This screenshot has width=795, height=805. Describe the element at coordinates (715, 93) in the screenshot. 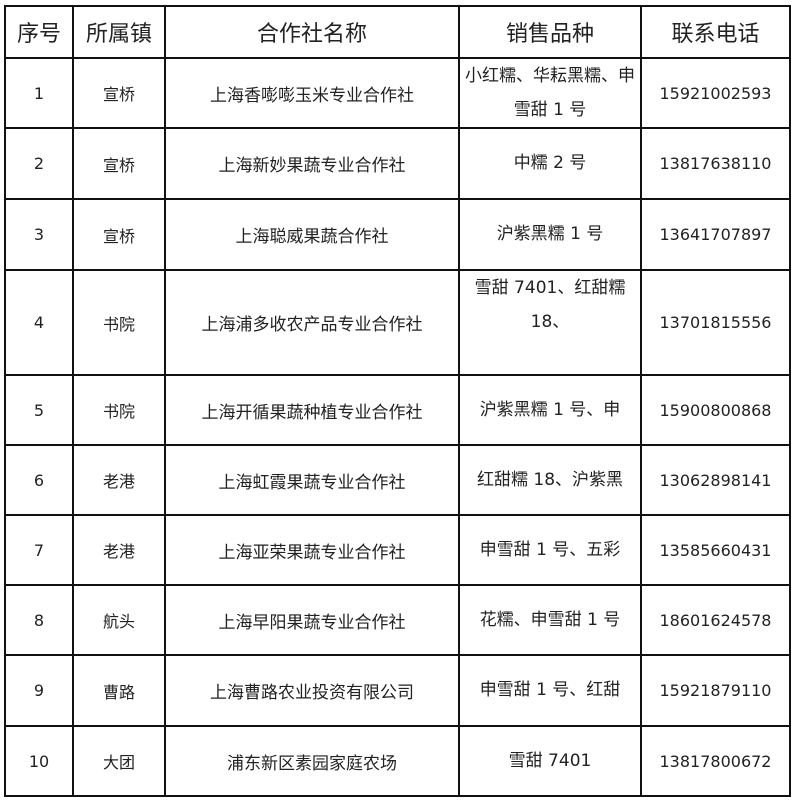

I see `cell-phone: 15921002593` at that location.